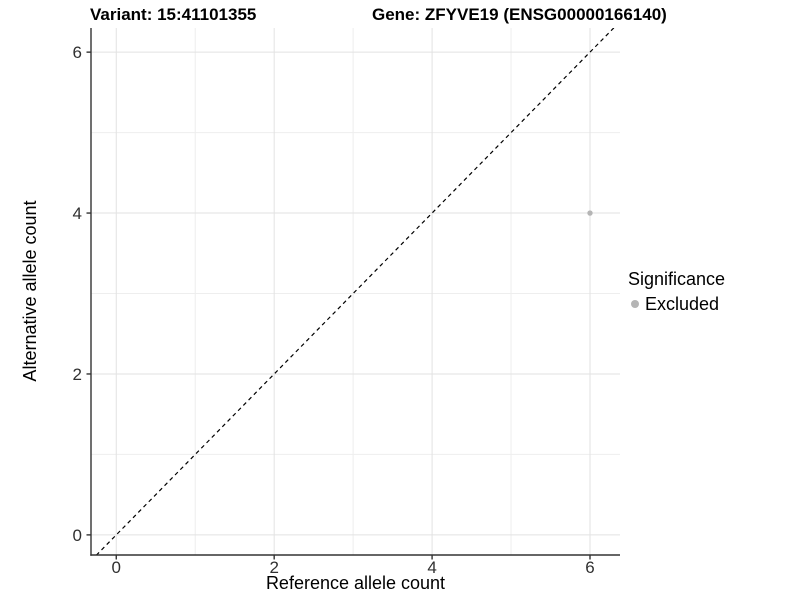 Image resolution: width=800 pixels, height=600 pixels. What do you see at coordinates (676, 291) in the screenshot?
I see `legend: Significance Excluded` at bounding box center [676, 291].